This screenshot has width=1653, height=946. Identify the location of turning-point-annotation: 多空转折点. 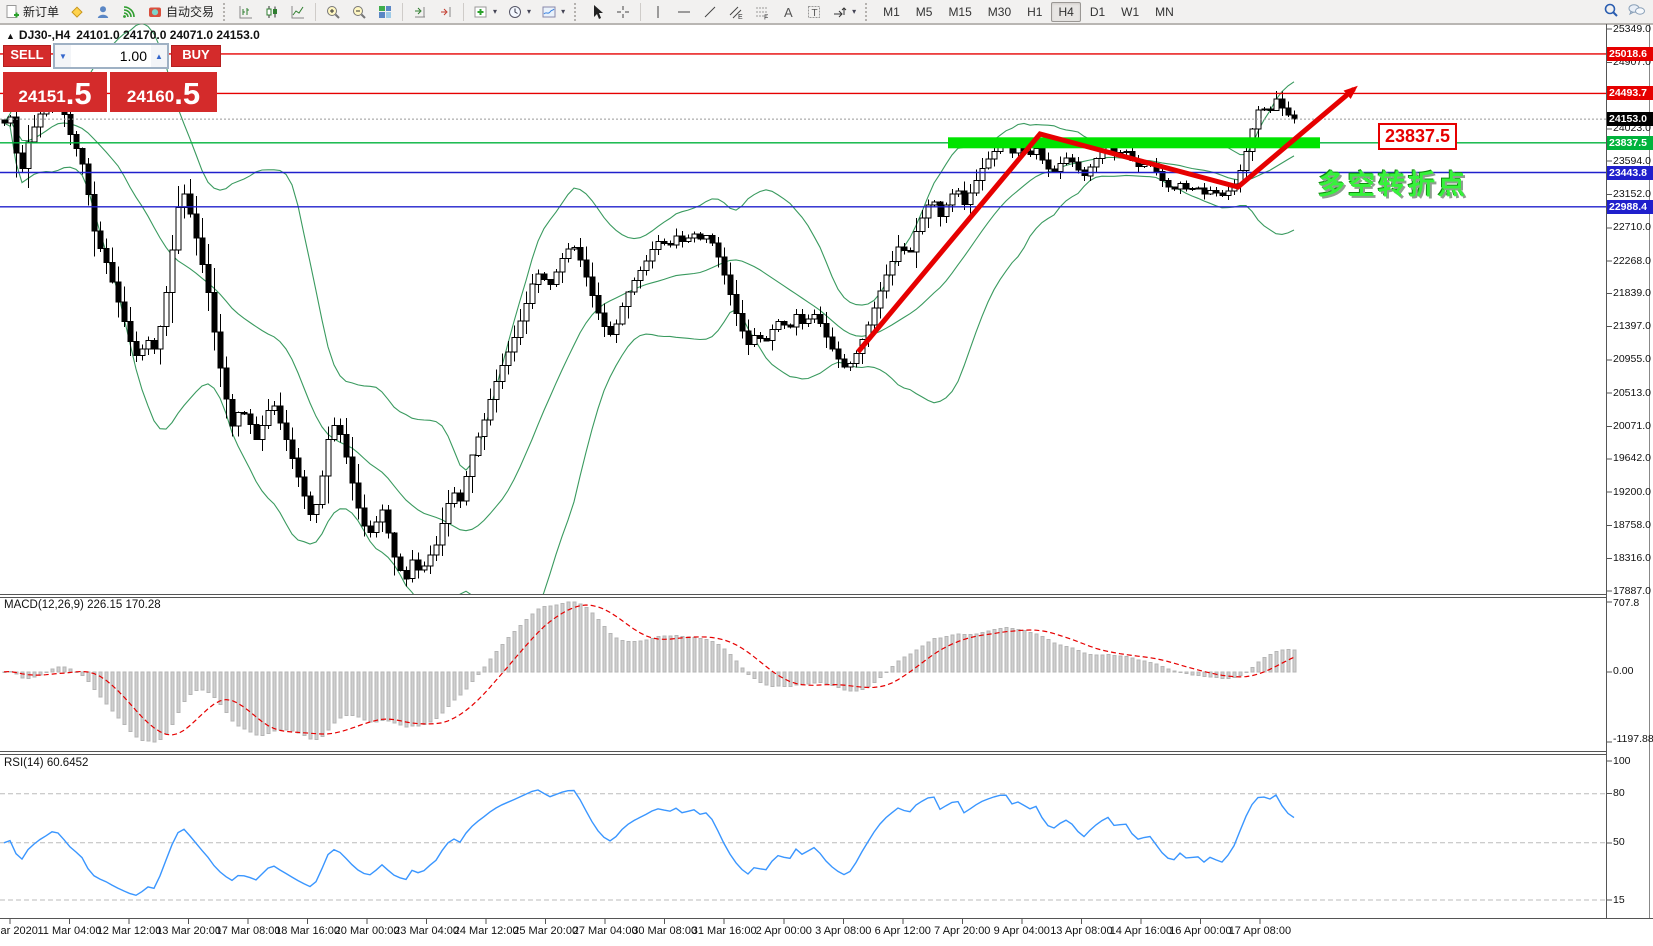
(1393, 185).